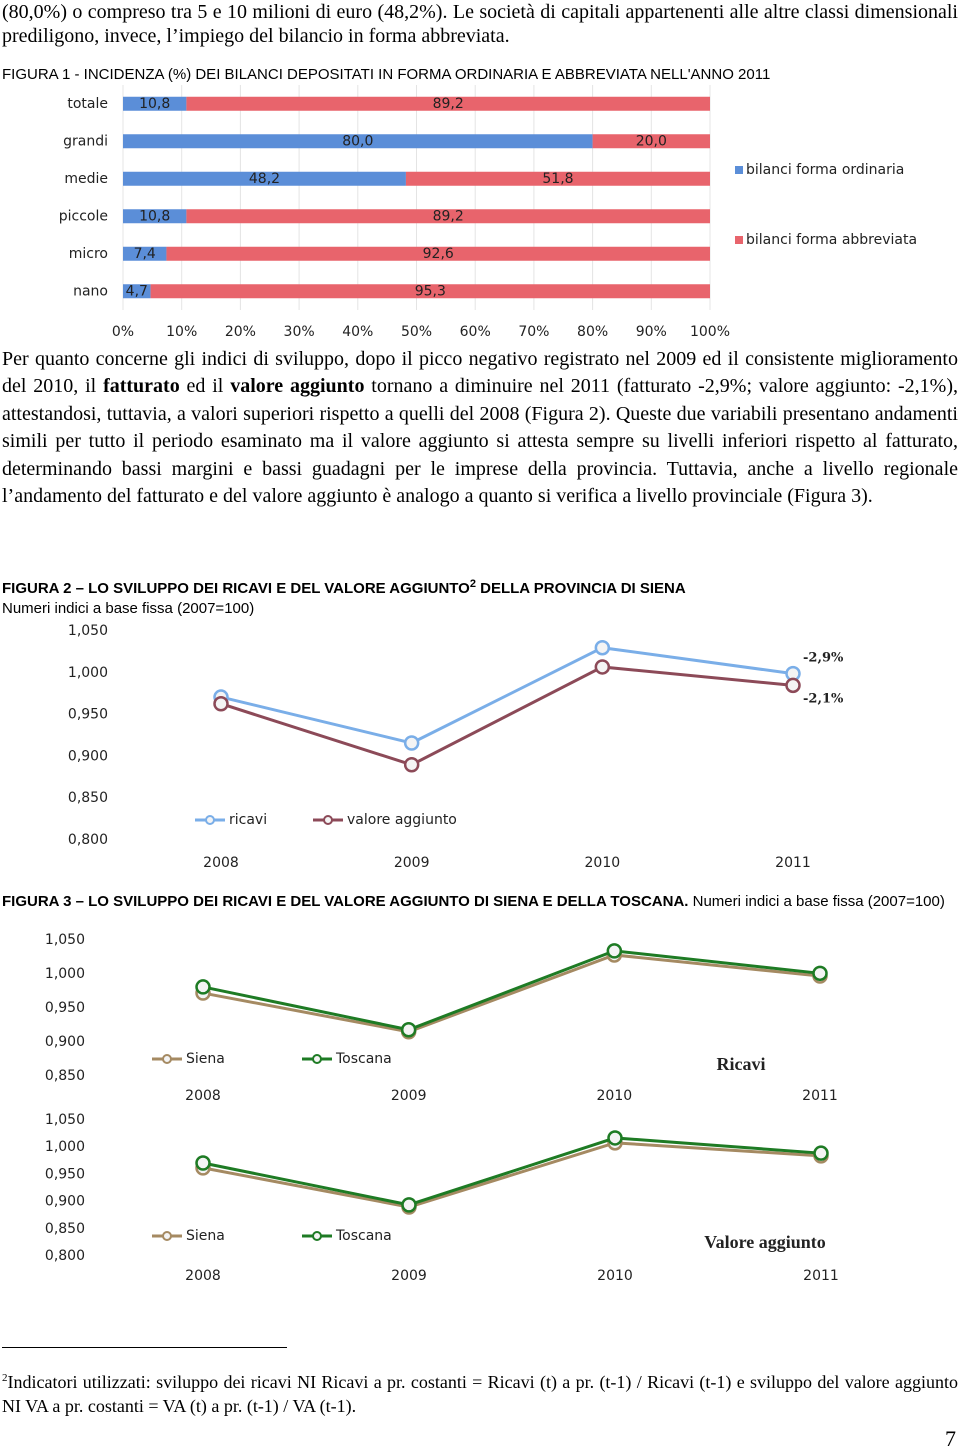 This screenshot has width=960, height=1451. Describe the element at coordinates (825, 170) in the screenshot. I see `legend-label: bilanci forma ordinaria` at that location.